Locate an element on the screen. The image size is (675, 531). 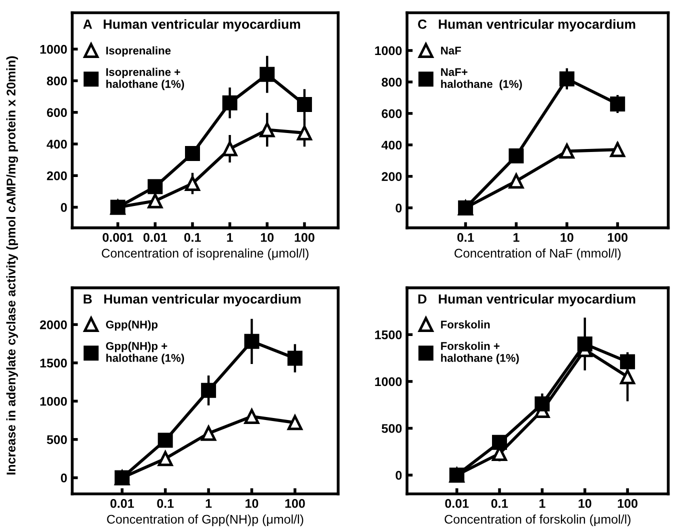
chart-title: C Human ventricular myocardium is located at coordinates (527, 25).